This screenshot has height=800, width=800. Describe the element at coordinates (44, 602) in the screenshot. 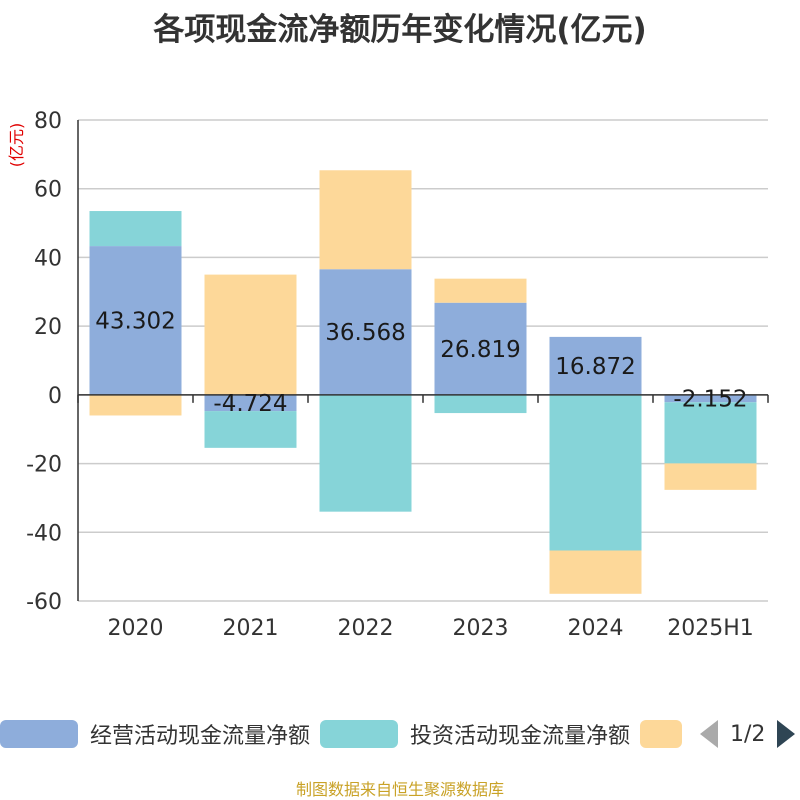

I see `y-tick-label: -60` at that location.